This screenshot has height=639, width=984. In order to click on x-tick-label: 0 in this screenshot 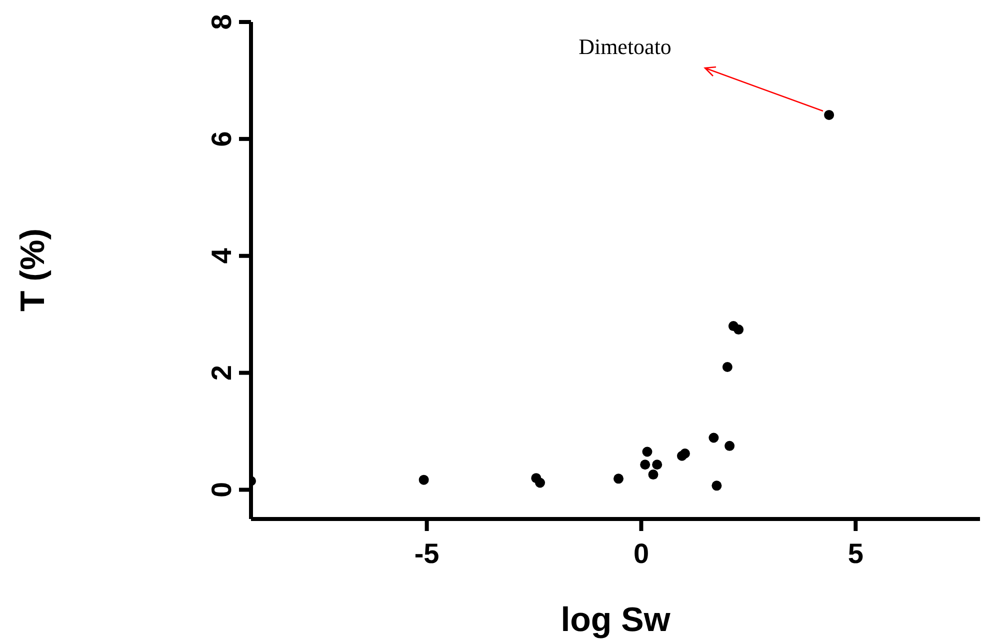, I will do `click(641, 553)`.